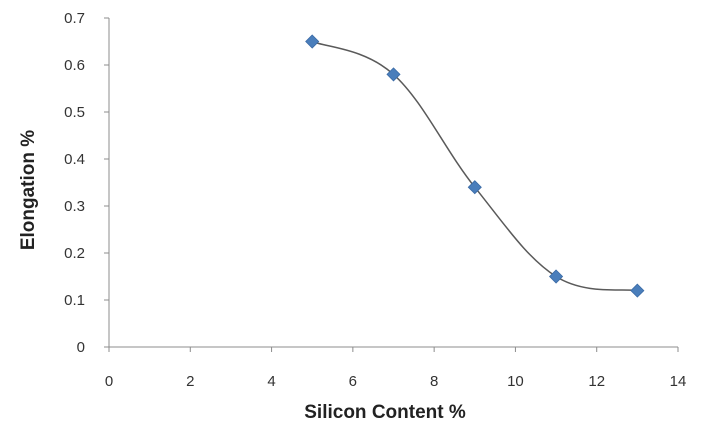 The image size is (701, 425). Describe the element at coordinates (515, 381) in the screenshot. I see `x-tick-label: 10` at that location.